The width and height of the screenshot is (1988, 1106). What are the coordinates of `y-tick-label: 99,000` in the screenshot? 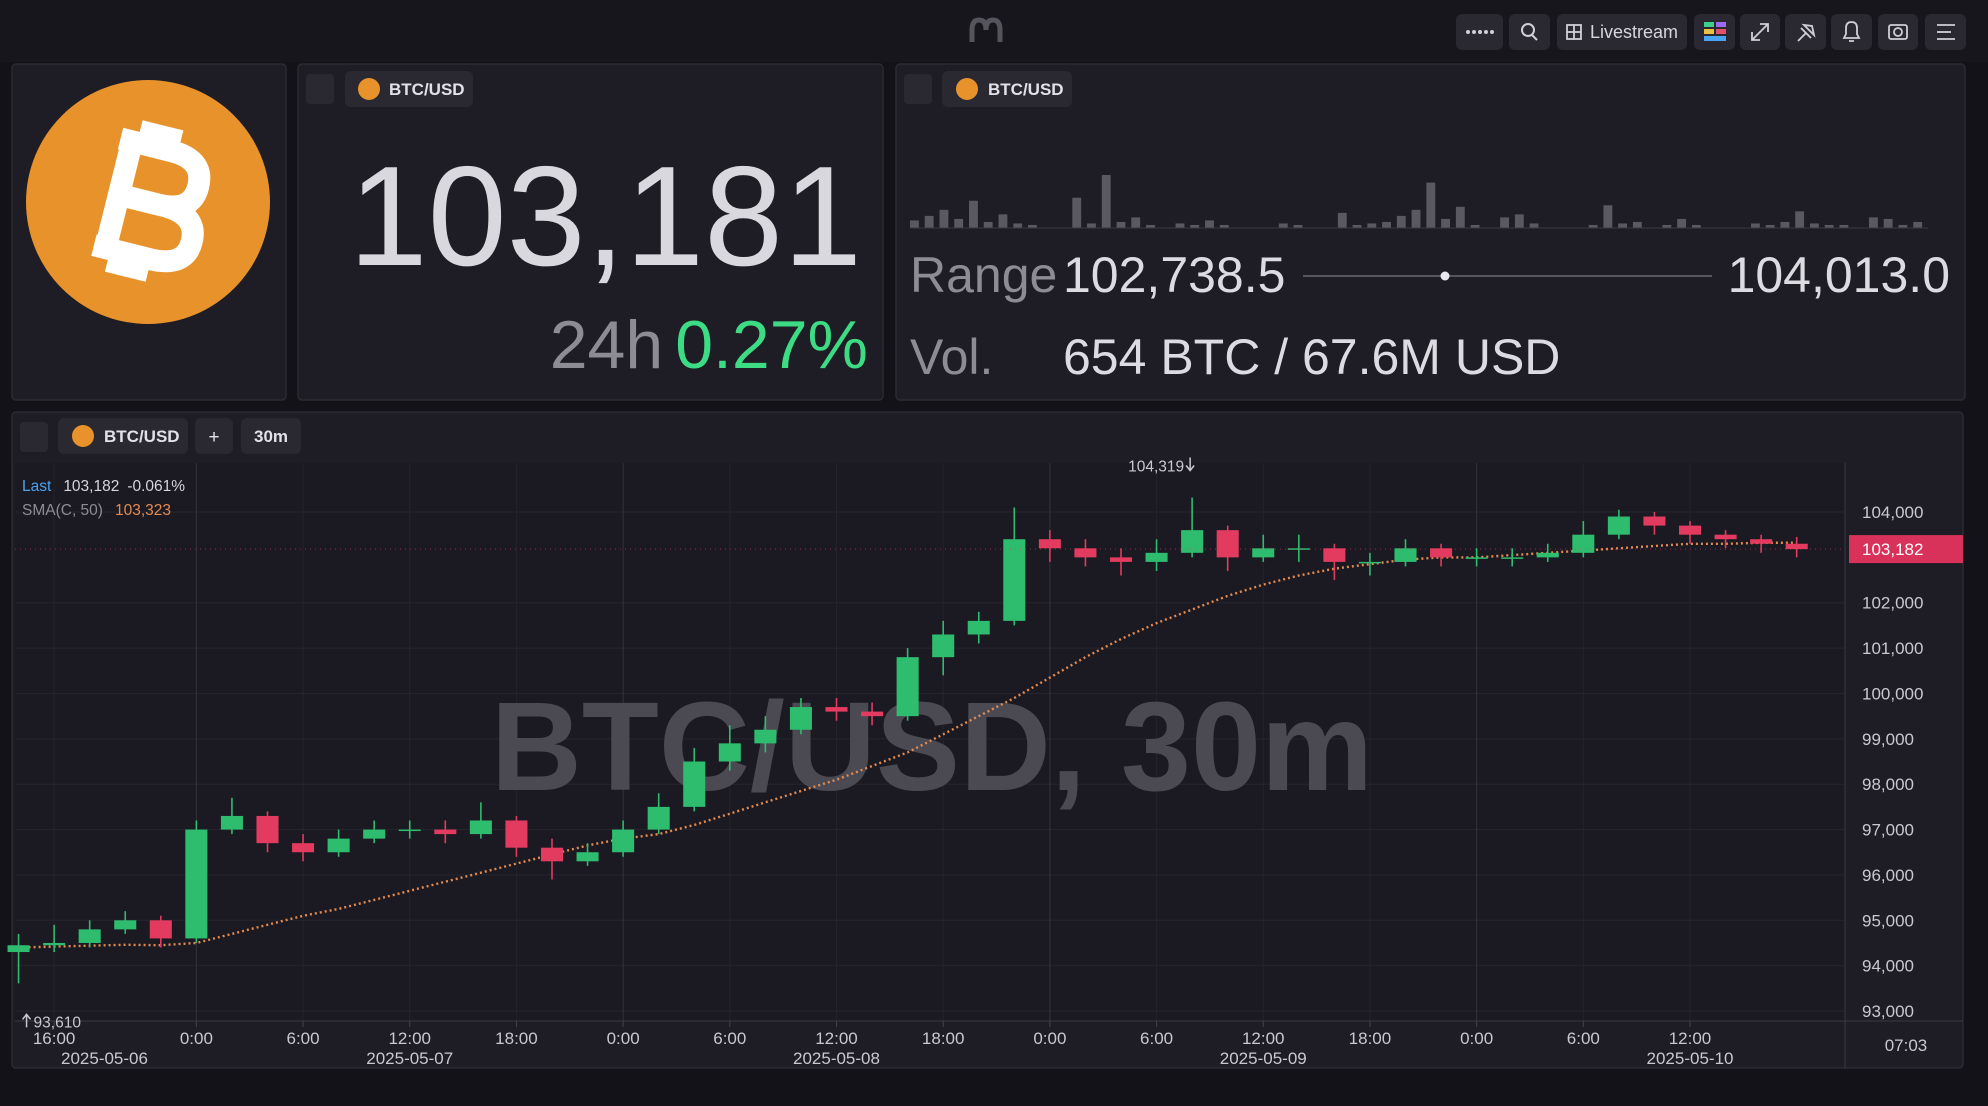 It's located at (1888, 739).